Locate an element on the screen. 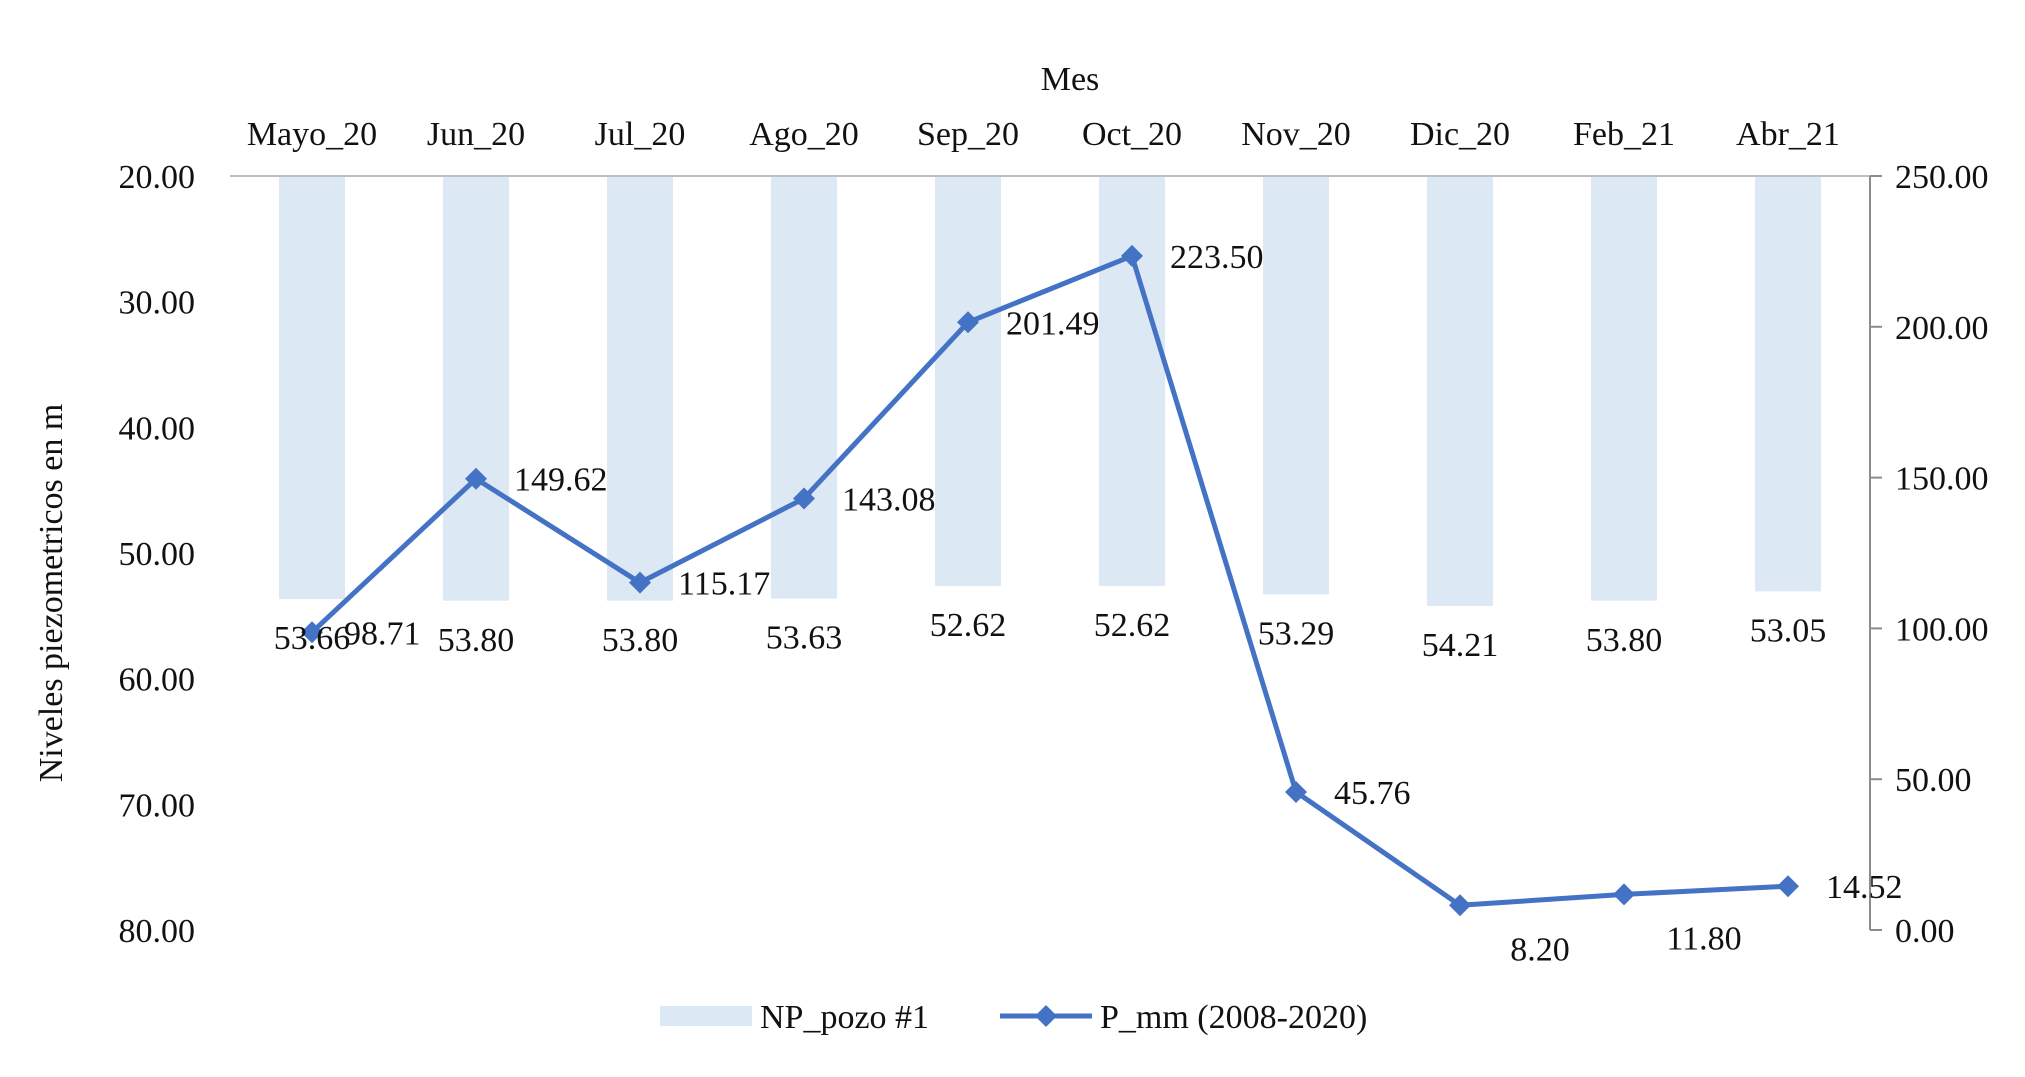 The width and height of the screenshot is (2025, 1077). line-data-label: 11.80 is located at coordinates (1703, 938).